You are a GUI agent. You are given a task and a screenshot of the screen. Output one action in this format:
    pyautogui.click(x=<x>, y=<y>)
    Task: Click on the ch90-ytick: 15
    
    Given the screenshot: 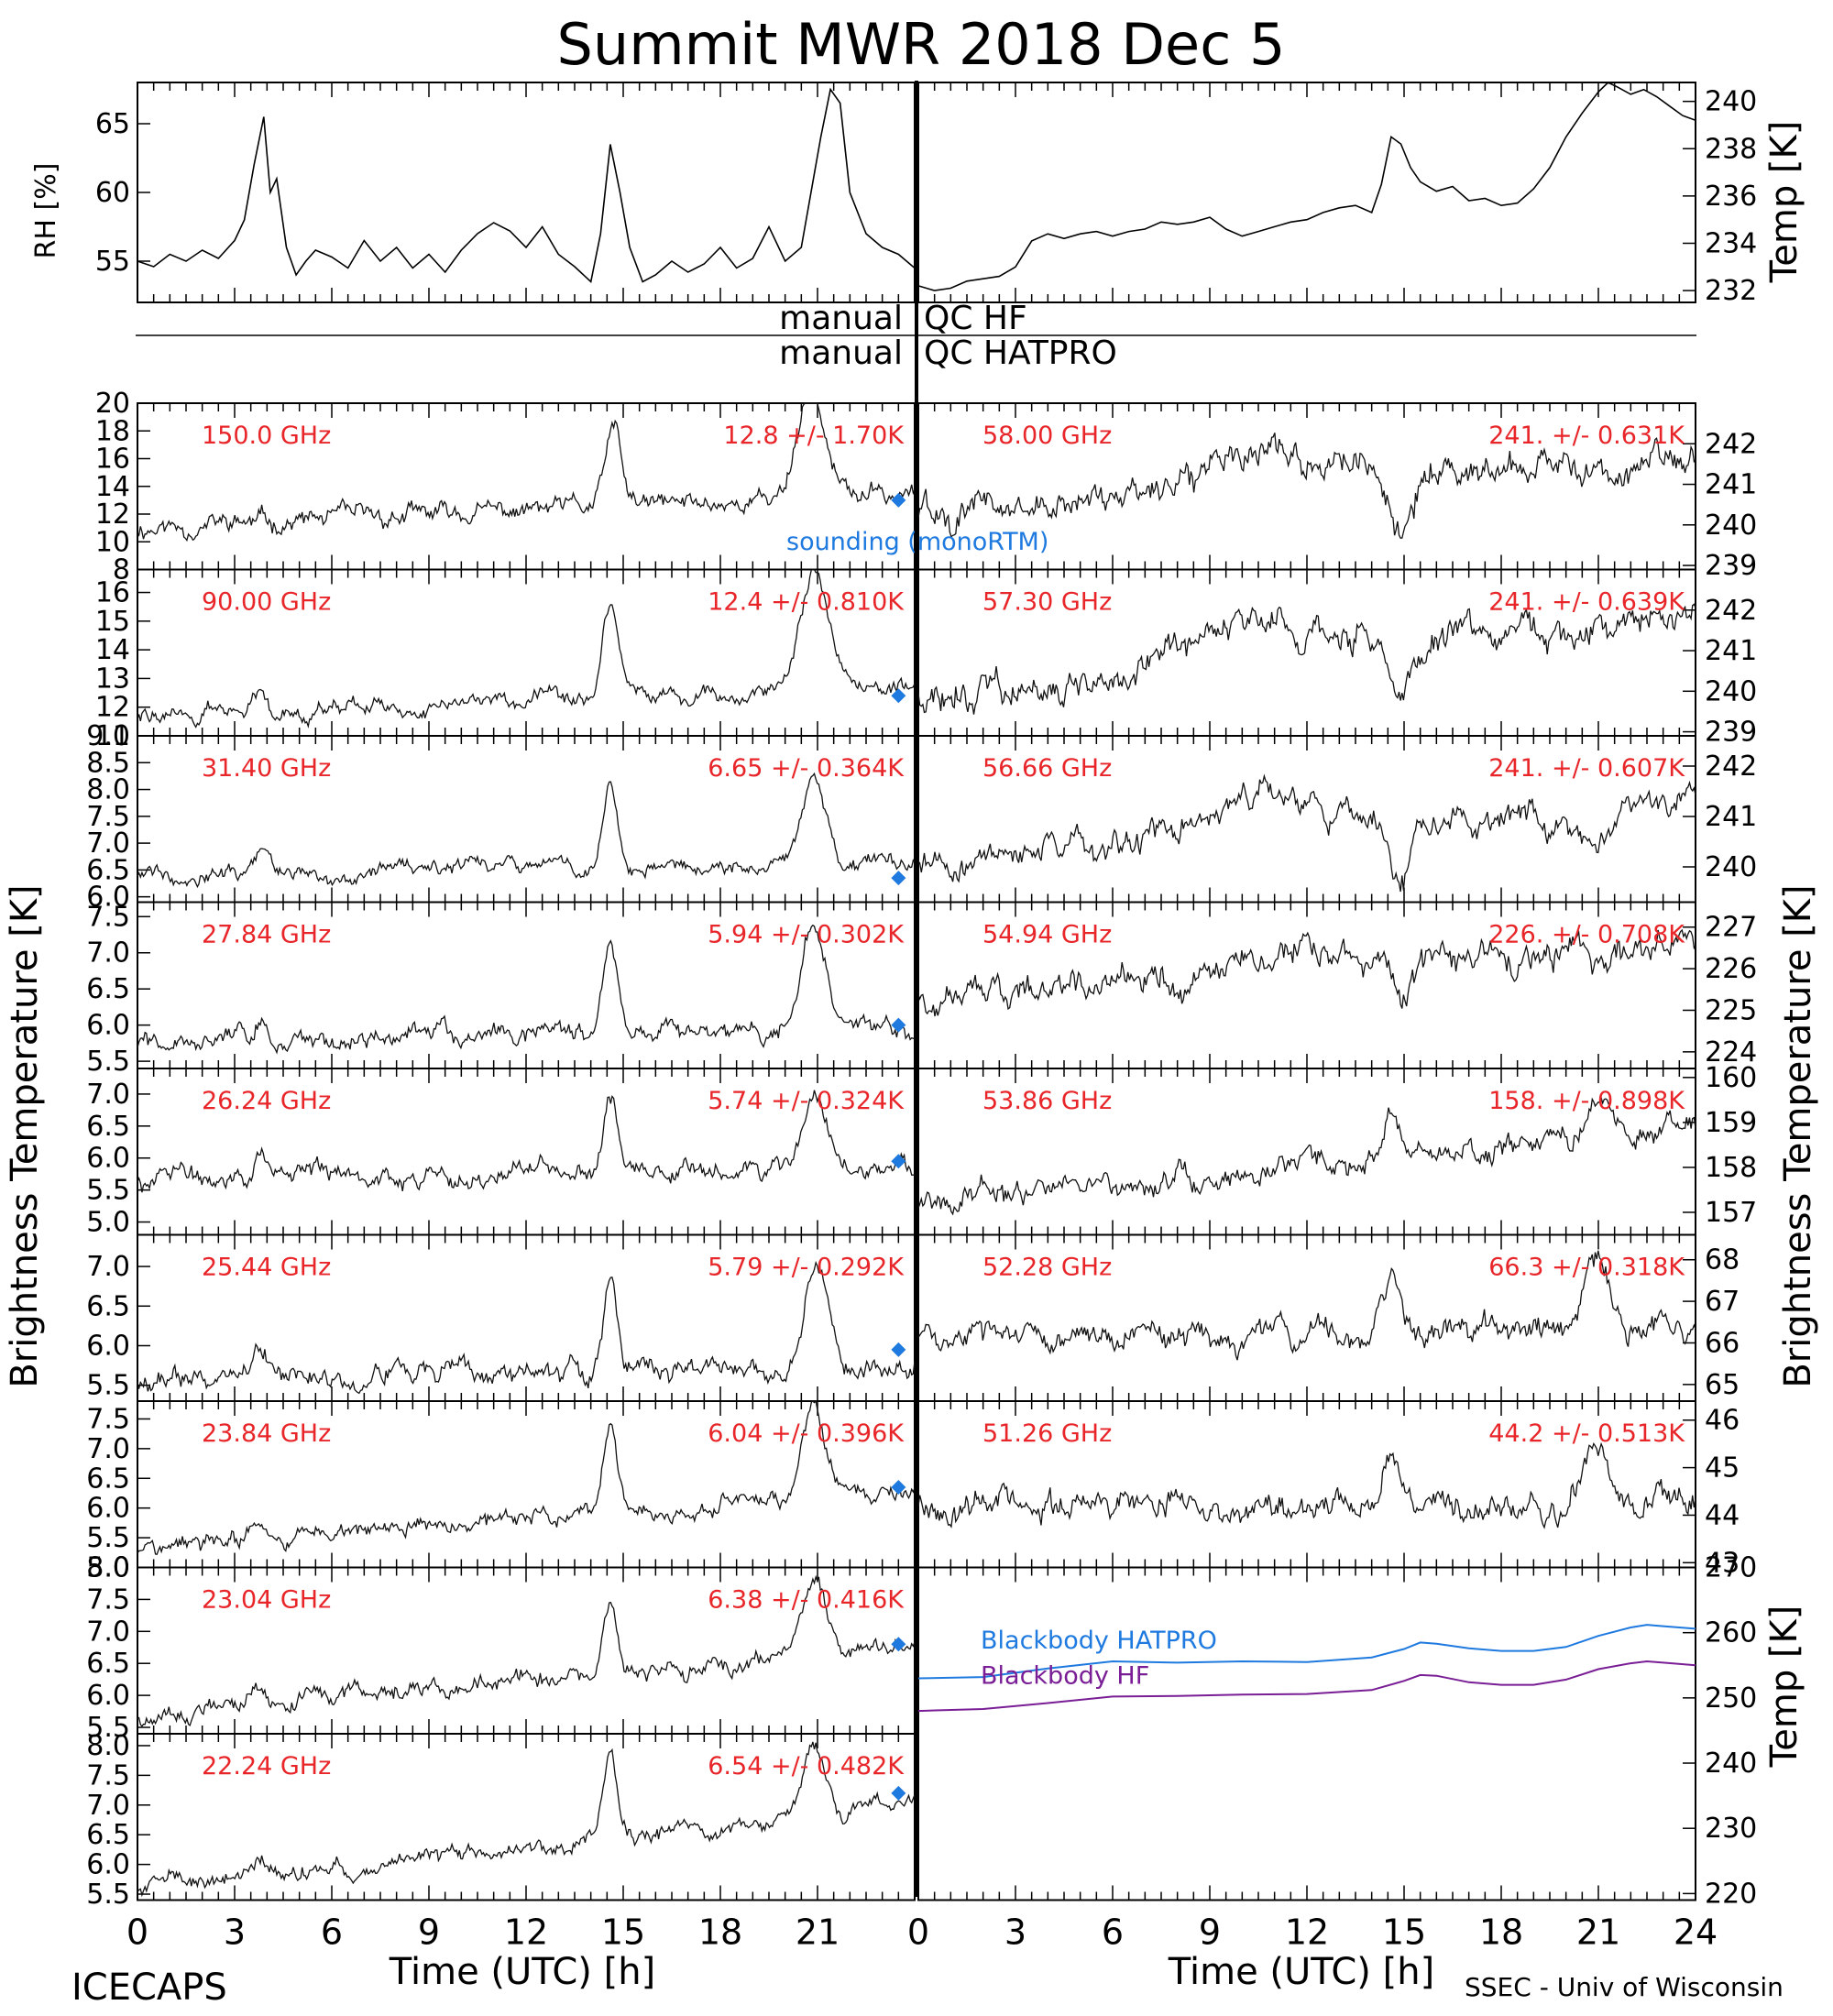 What is the action you would take?
    pyautogui.click(x=112, y=622)
    